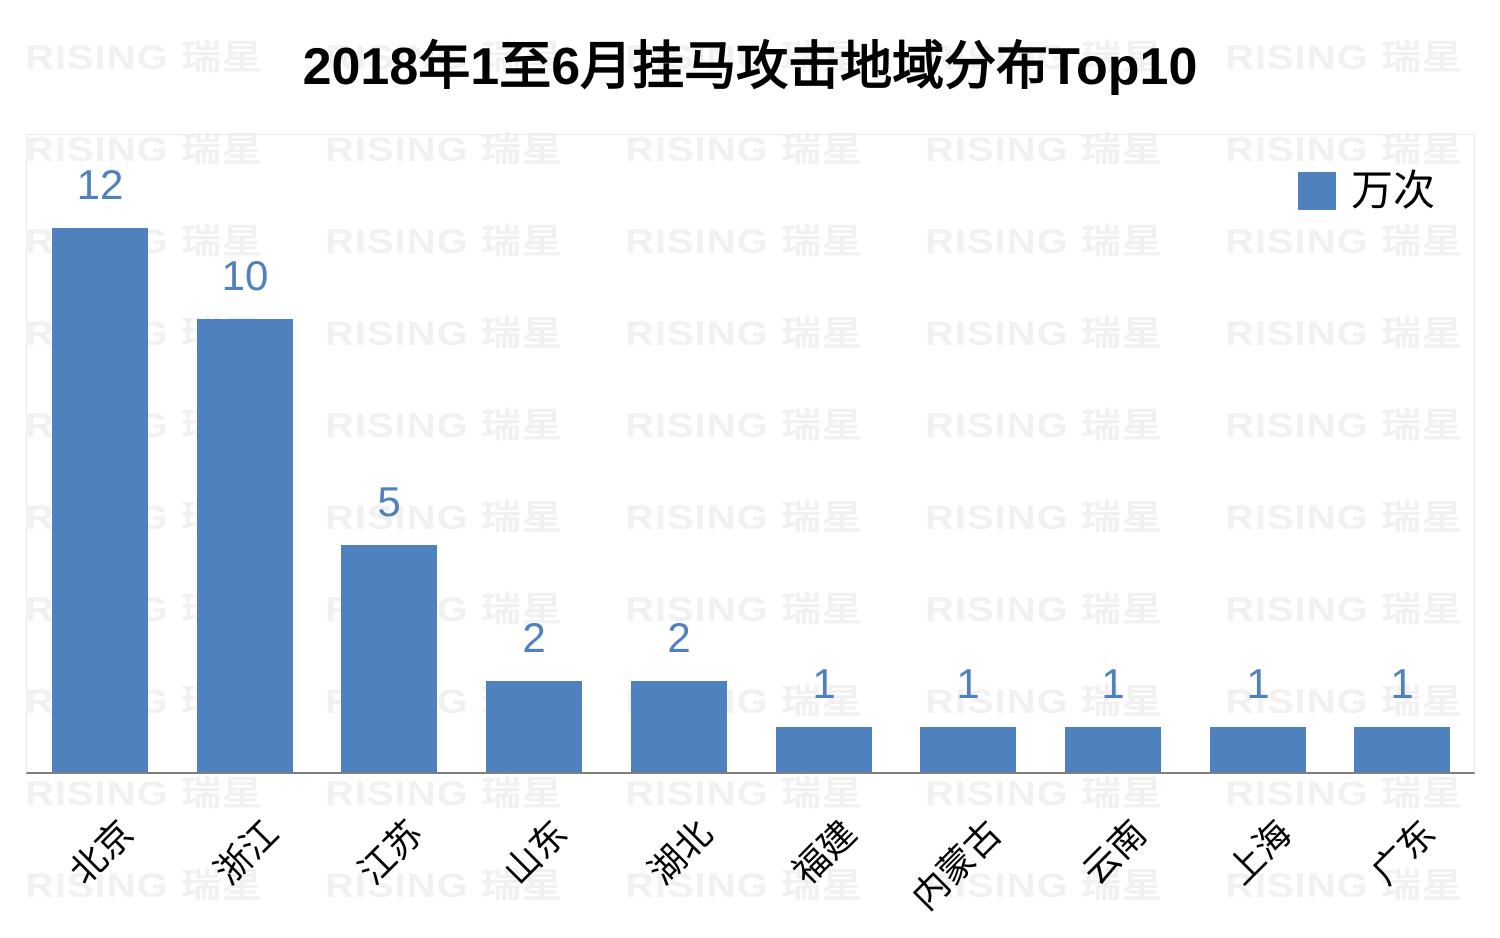  I want to click on x-axis-label: 湖北, so click(680, 852).